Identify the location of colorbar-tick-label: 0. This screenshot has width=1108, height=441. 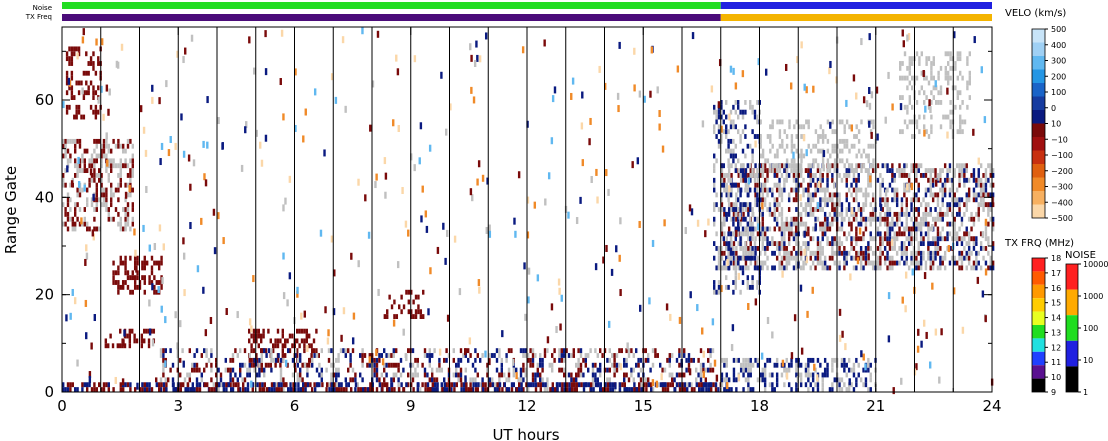
(1053, 108).